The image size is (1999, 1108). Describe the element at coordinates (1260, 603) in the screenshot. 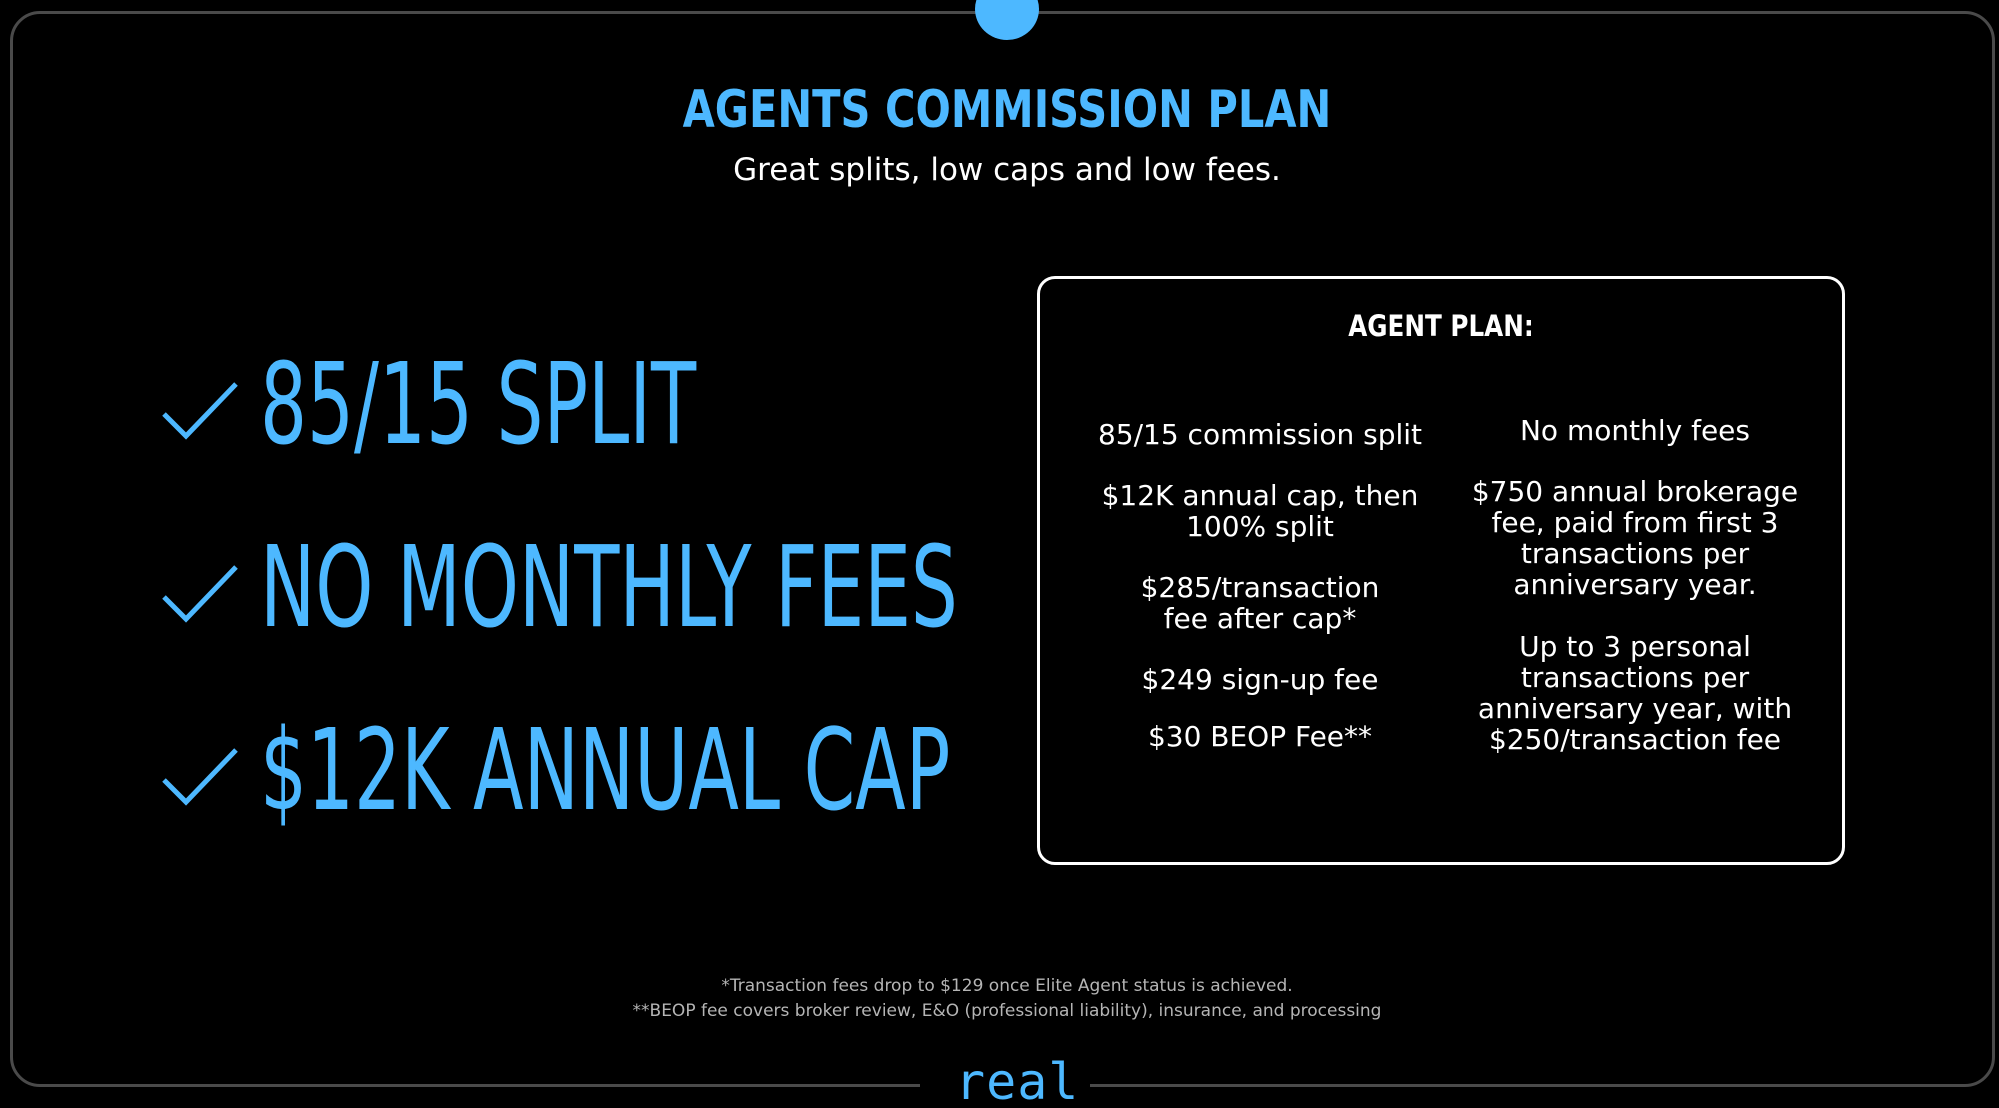

I see `plan-item: $285/transaction fee after cap*` at that location.